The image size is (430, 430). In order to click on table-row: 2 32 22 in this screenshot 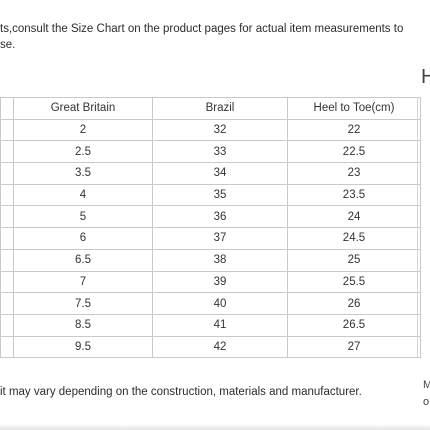, I will do `click(210, 130)`.